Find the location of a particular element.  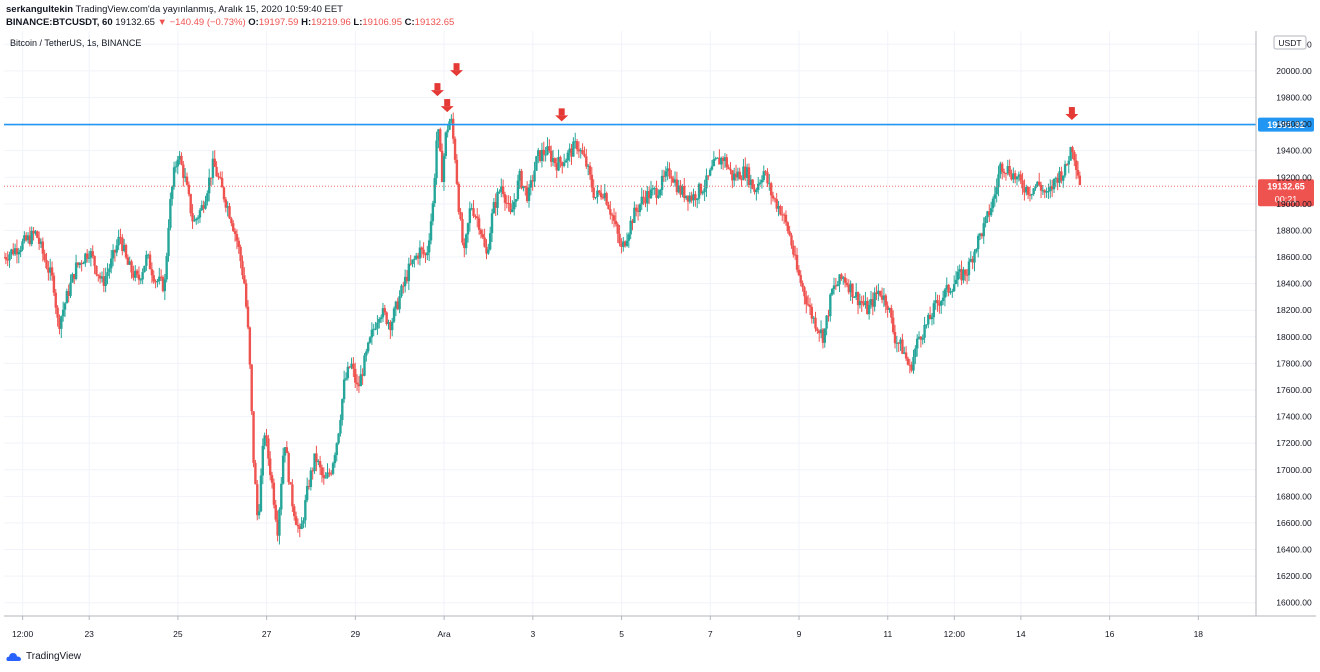

y-tick-label: 17600.00 is located at coordinates (1294, 390).